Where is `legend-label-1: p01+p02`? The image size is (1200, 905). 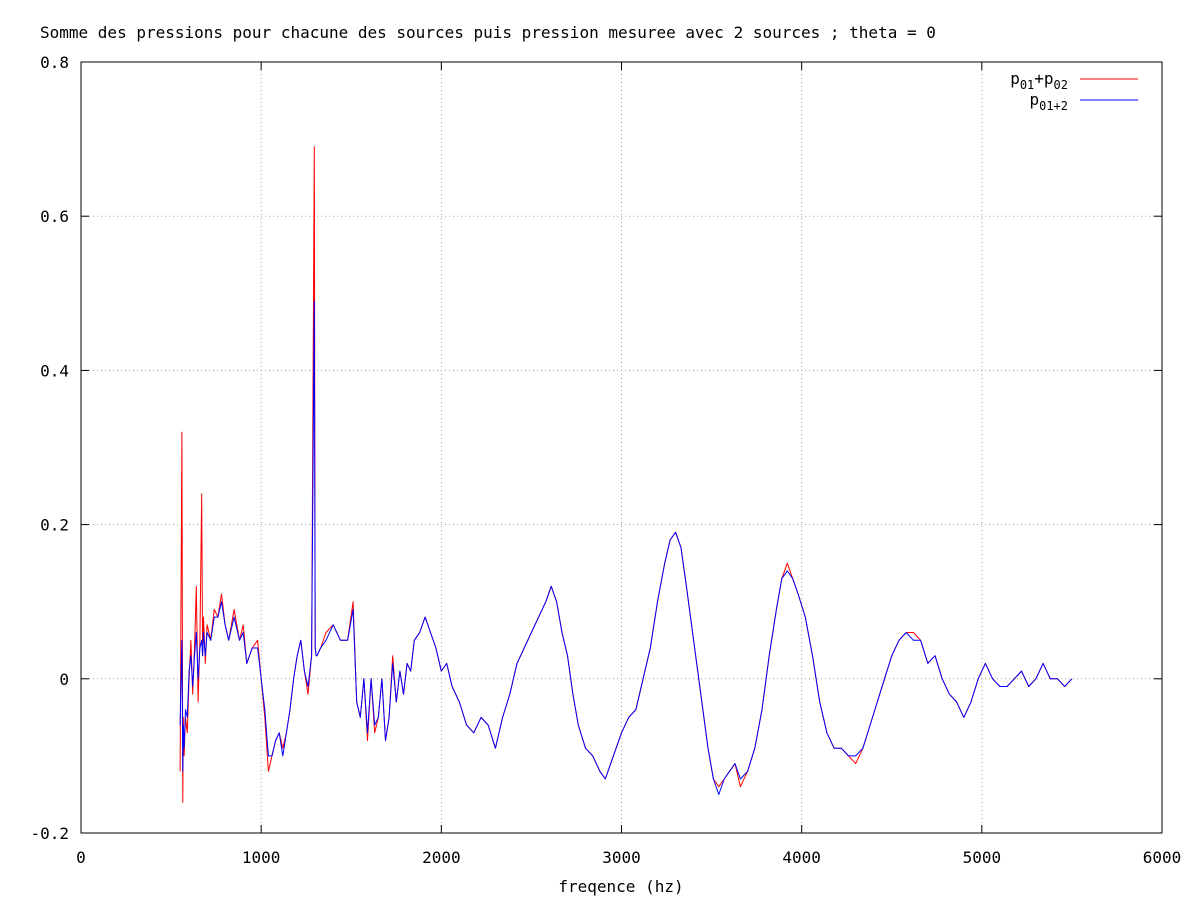 legend-label-1: p01+p02 is located at coordinates (1039, 80).